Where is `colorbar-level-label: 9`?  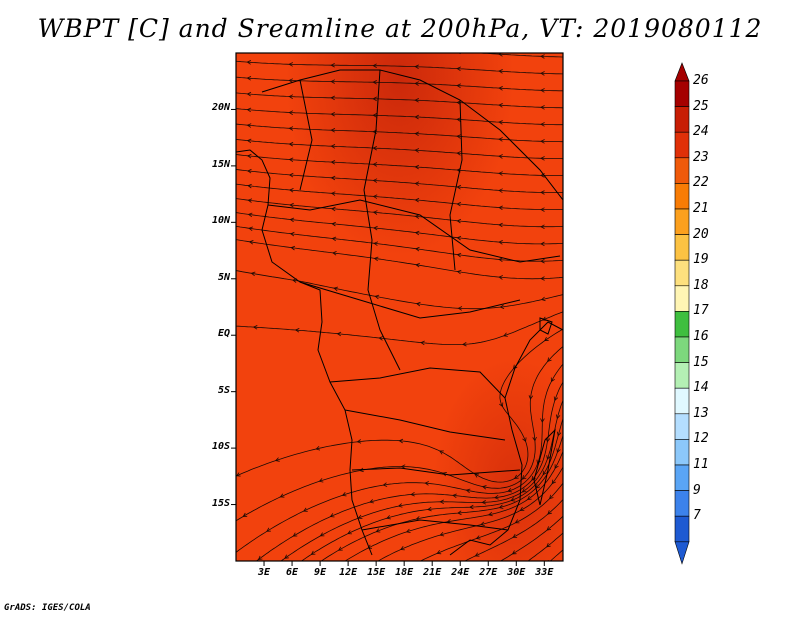 colorbar-level-label: 9 is located at coordinates (697, 490).